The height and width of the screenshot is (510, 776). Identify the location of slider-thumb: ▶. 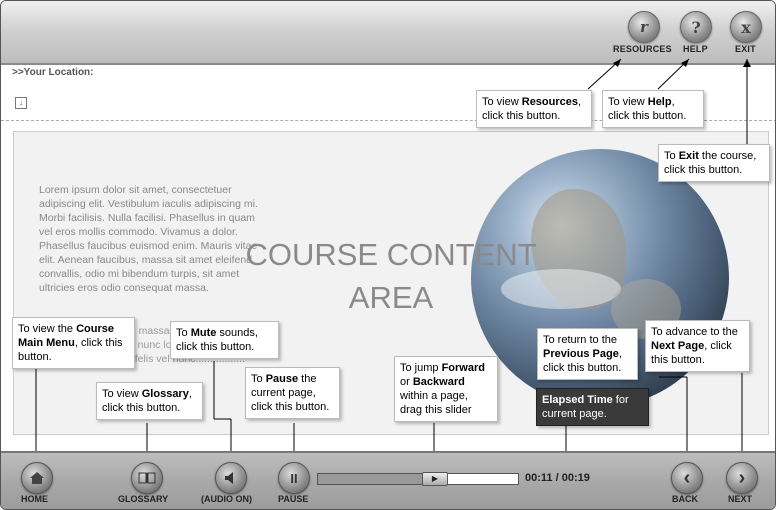
(435, 479).